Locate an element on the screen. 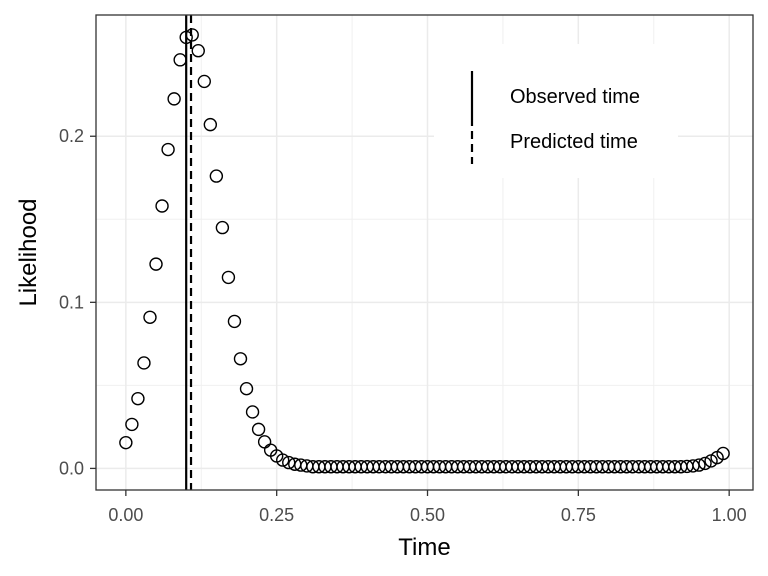 This screenshot has width=768, height=576. x-tick-label: 0.25 is located at coordinates (276, 515).